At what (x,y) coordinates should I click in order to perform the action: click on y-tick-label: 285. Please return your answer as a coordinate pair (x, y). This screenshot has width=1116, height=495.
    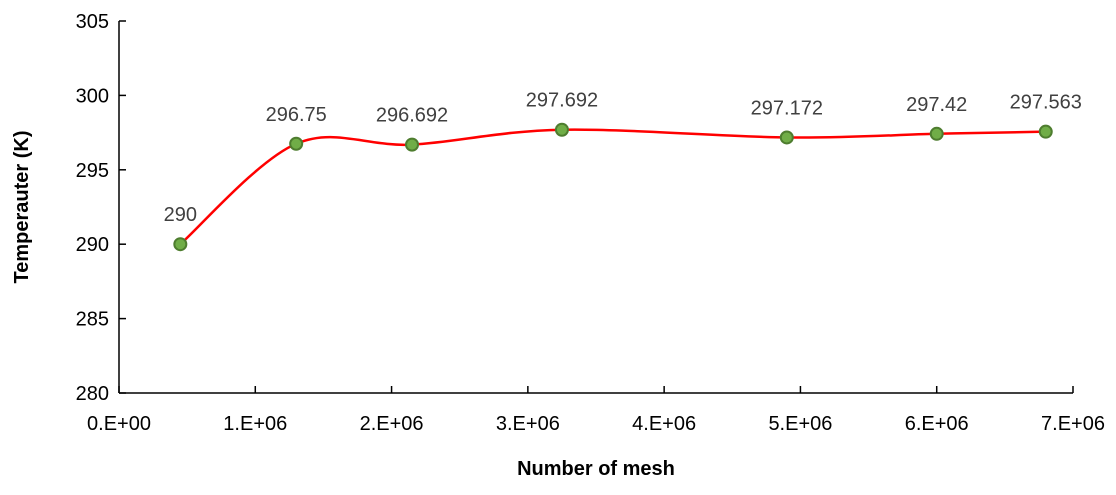
    Looking at the image, I should click on (92, 320).